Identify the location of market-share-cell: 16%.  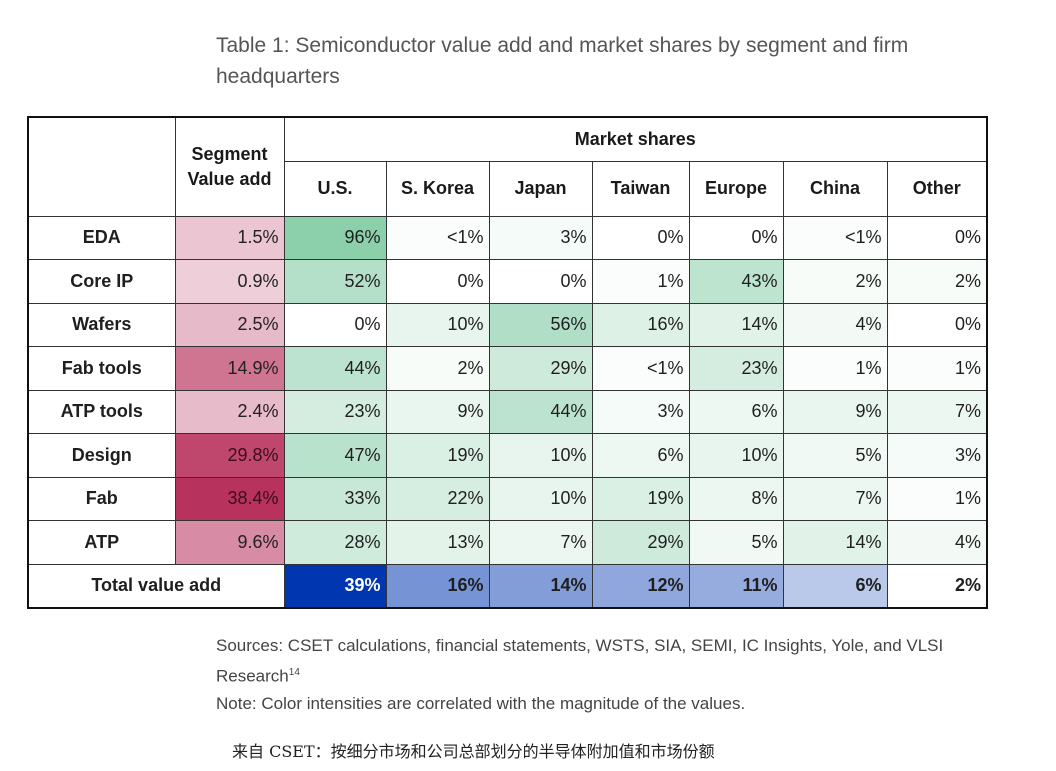
(640, 324).